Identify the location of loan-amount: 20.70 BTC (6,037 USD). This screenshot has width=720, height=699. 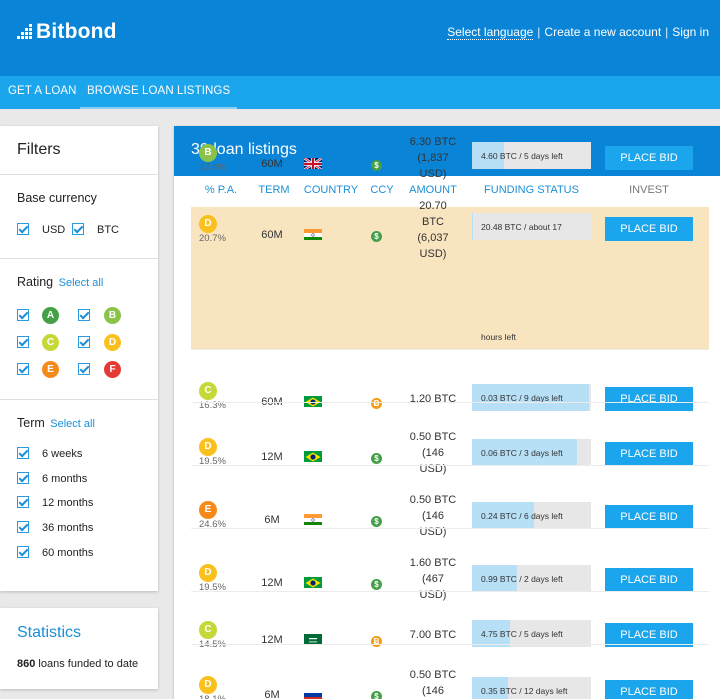
(433, 230).